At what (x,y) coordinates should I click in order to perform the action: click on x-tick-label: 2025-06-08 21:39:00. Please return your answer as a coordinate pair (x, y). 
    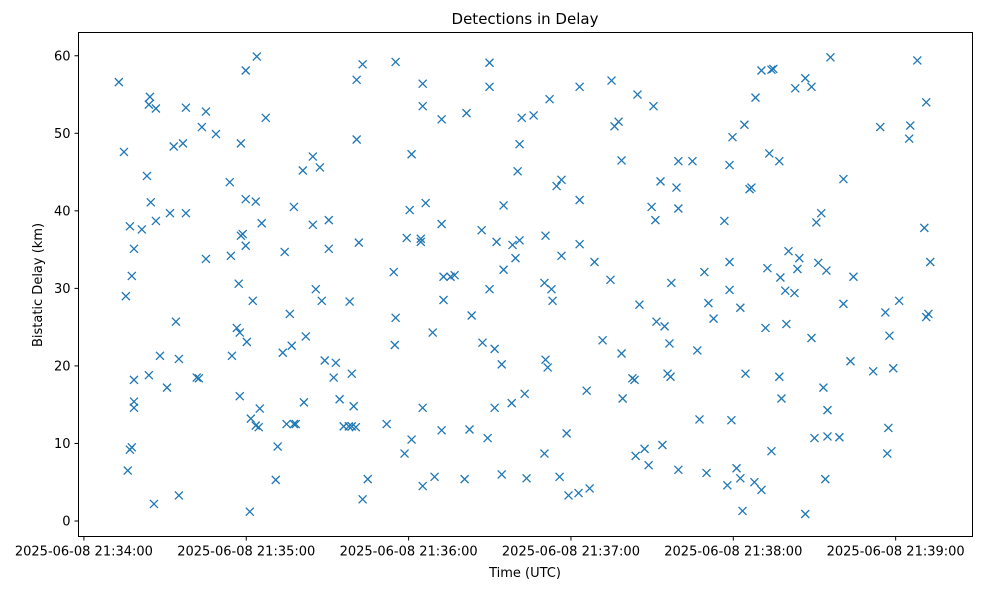
    Looking at the image, I should click on (896, 552).